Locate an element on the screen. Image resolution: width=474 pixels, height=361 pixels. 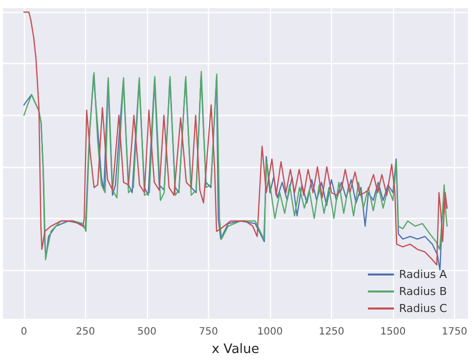
x-tick-label: 1500 is located at coordinates (393, 332).